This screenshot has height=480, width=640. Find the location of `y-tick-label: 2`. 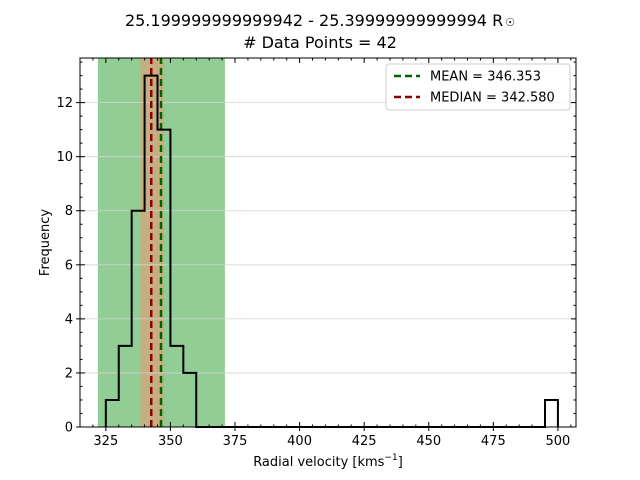

y-tick-label: 2 is located at coordinates (69, 373).